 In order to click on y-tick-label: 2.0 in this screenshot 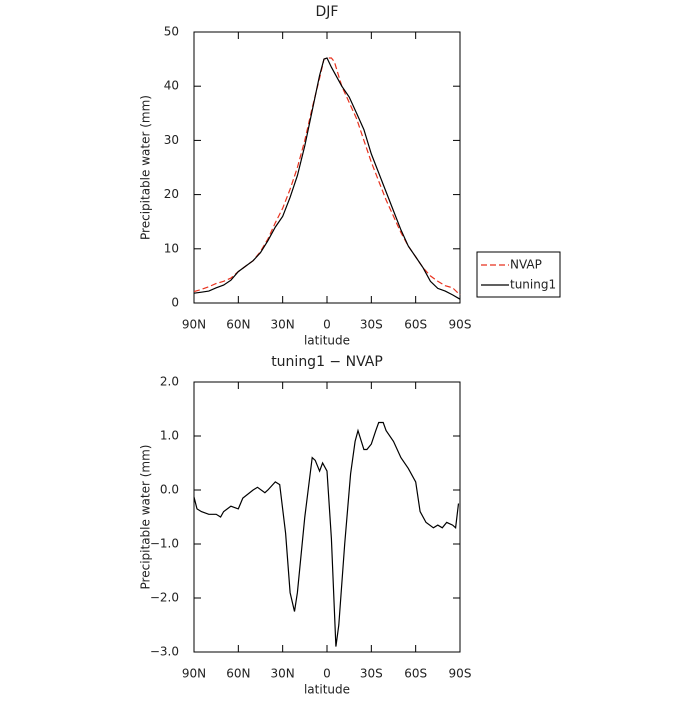, I will do `click(169, 382)`.